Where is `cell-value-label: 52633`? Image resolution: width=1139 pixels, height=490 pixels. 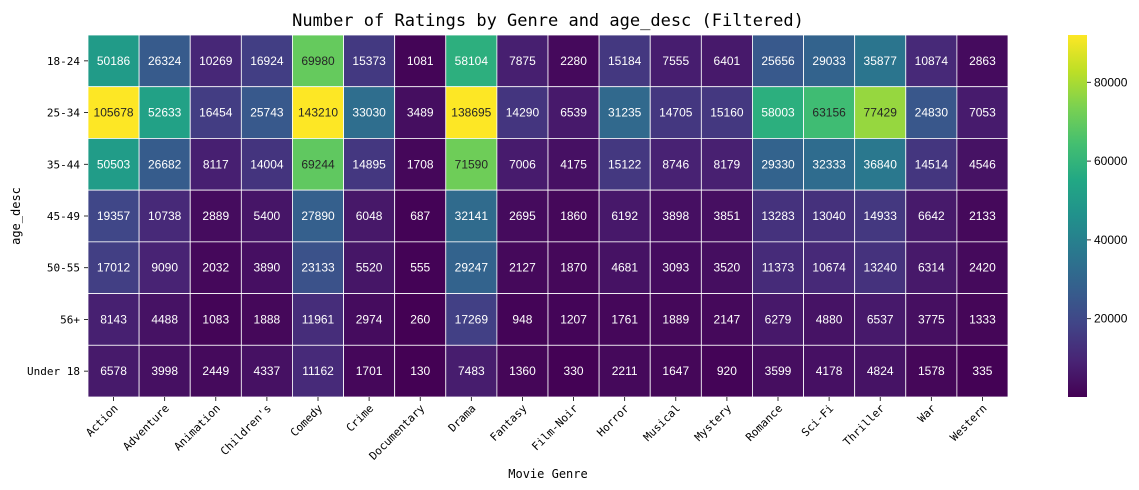 cell-value-label: 52633 is located at coordinates (165, 113).